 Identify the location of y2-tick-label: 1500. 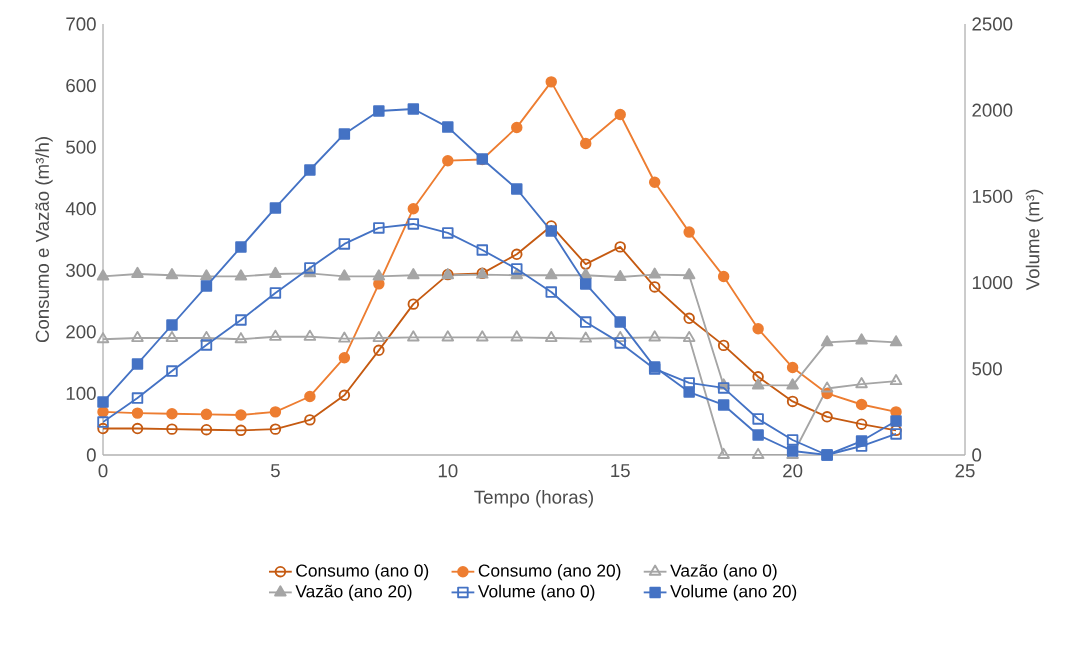
(992, 196).